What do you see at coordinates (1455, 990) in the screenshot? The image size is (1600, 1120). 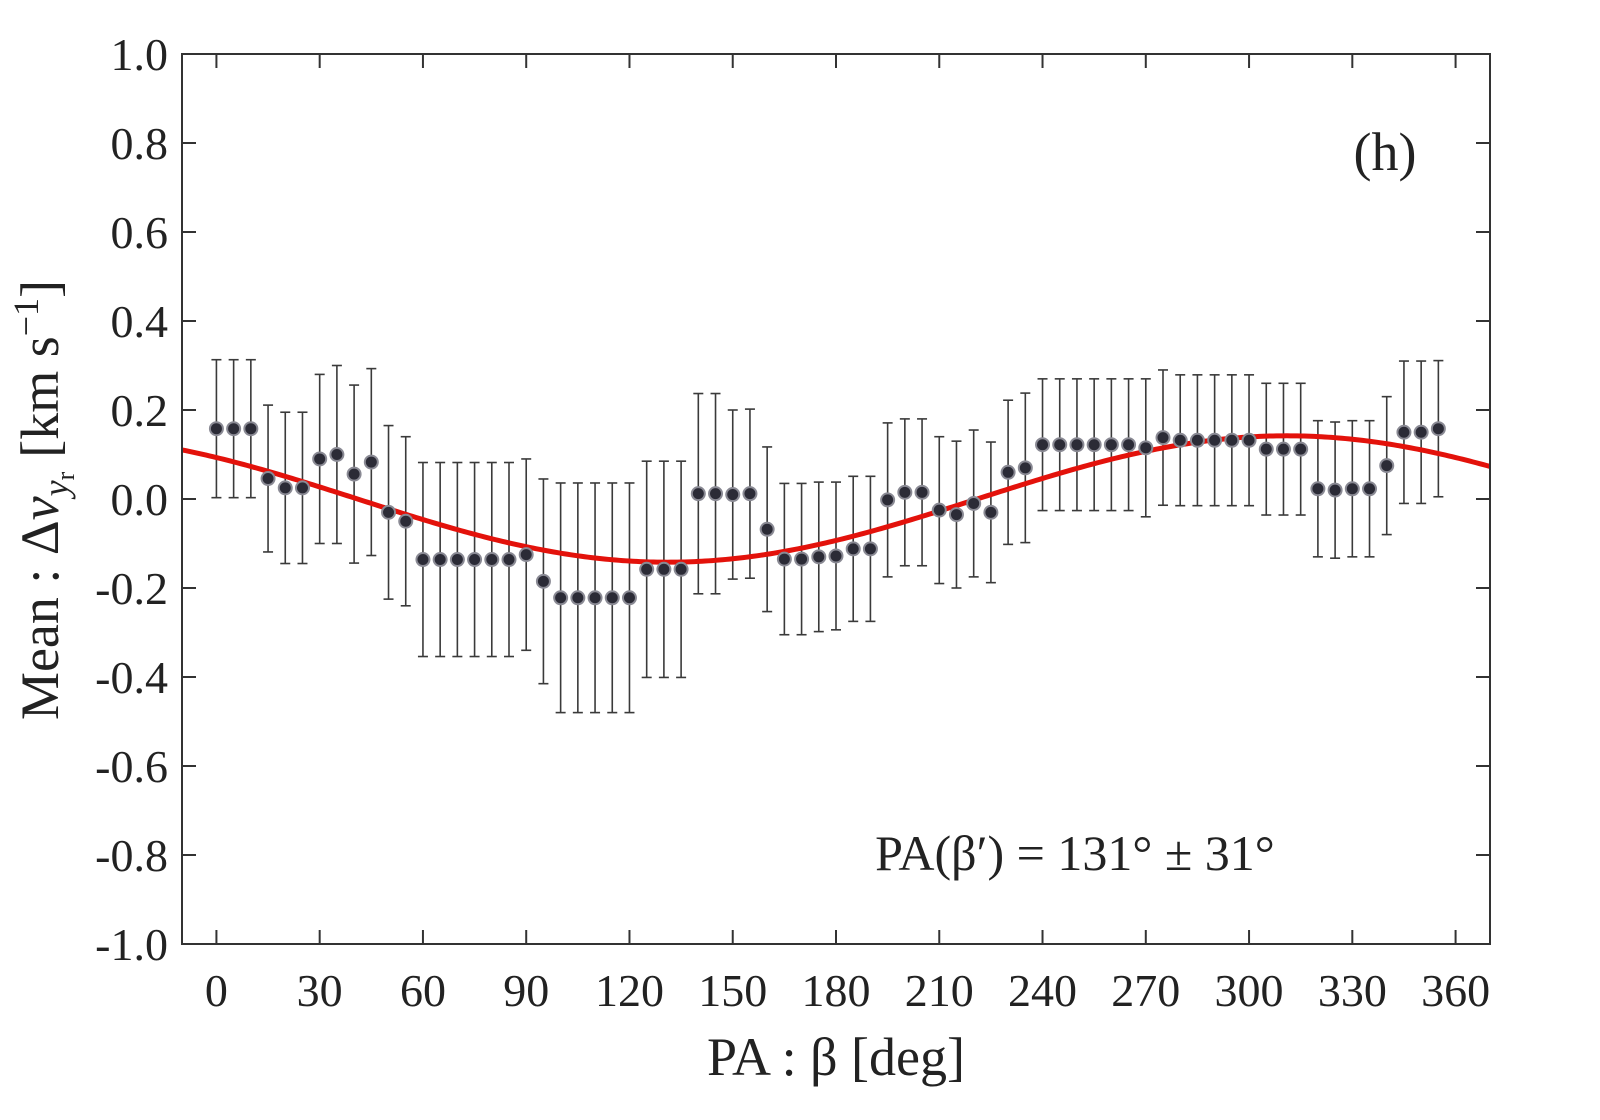 I see `x-tick-label: 360` at bounding box center [1455, 990].